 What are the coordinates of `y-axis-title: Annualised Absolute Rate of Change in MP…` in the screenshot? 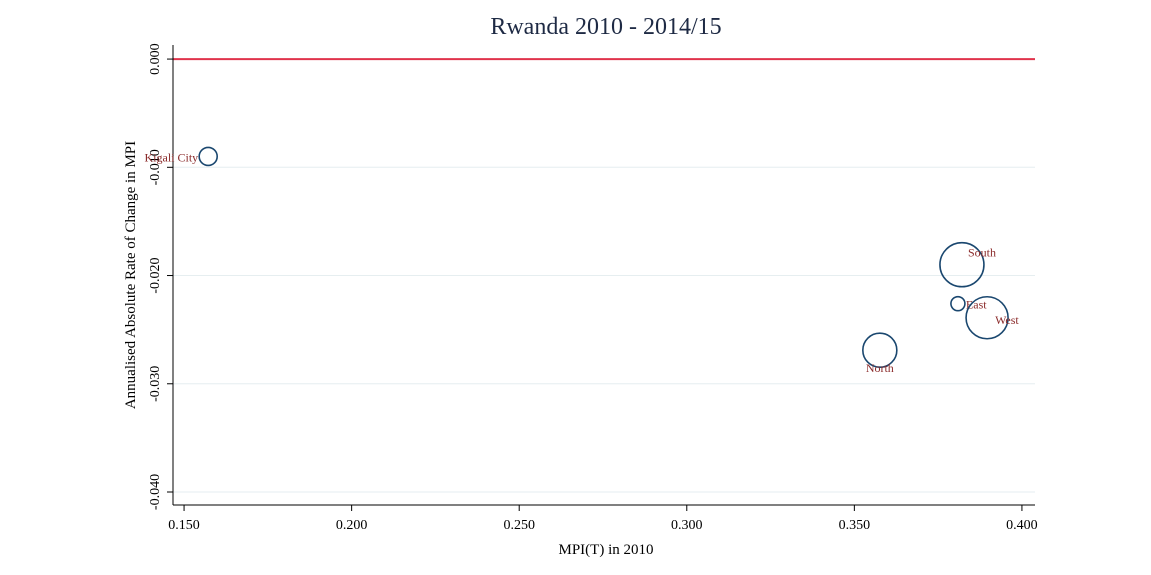 It's located at (131, 275).